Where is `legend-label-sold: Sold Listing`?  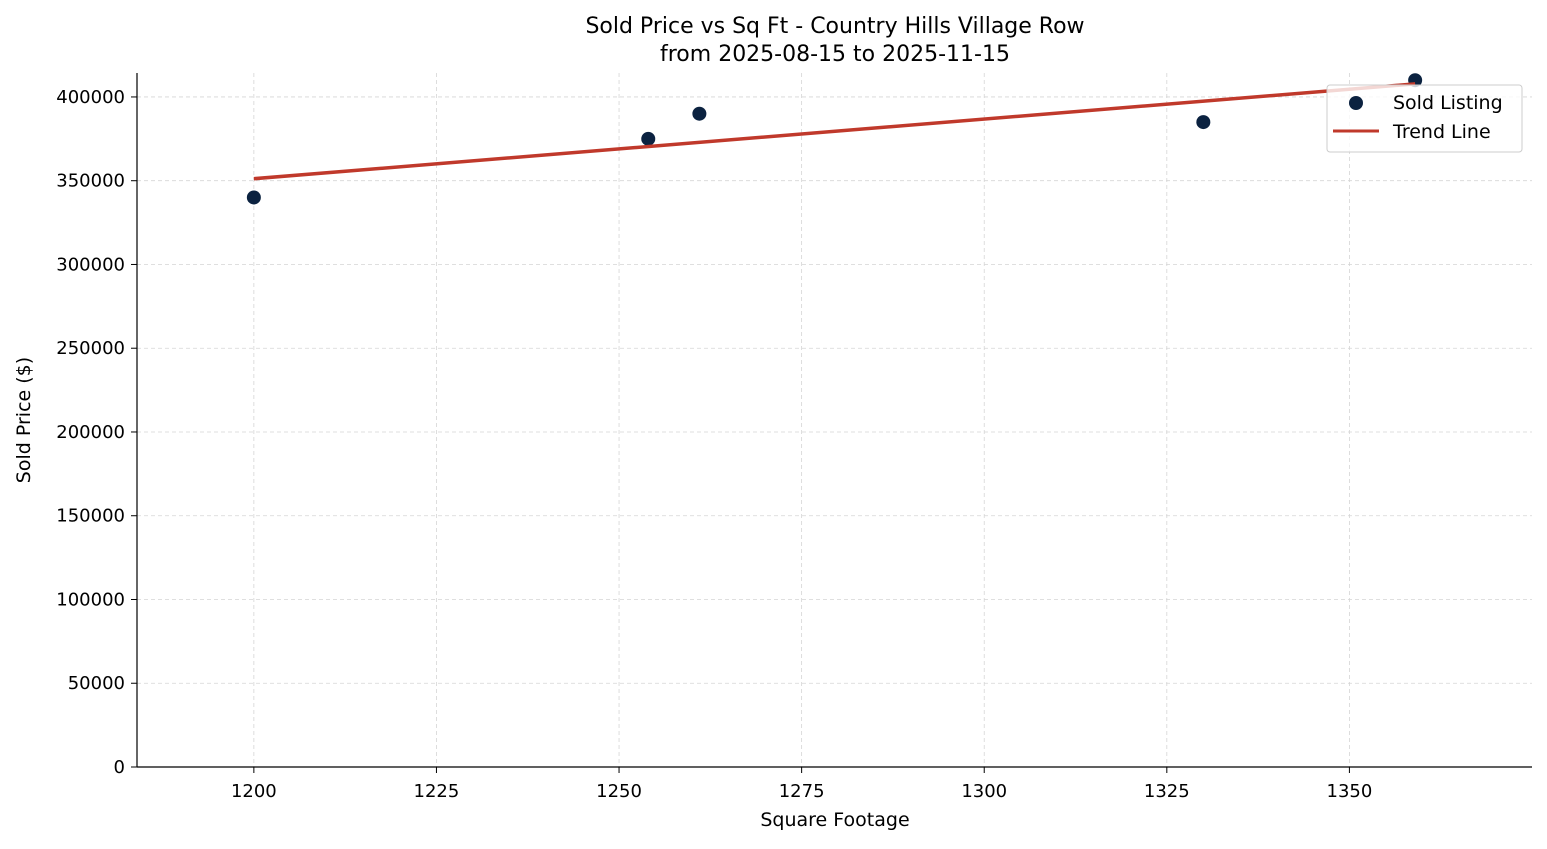
legend-label-sold: Sold Listing is located at coordinates (1448, 103).